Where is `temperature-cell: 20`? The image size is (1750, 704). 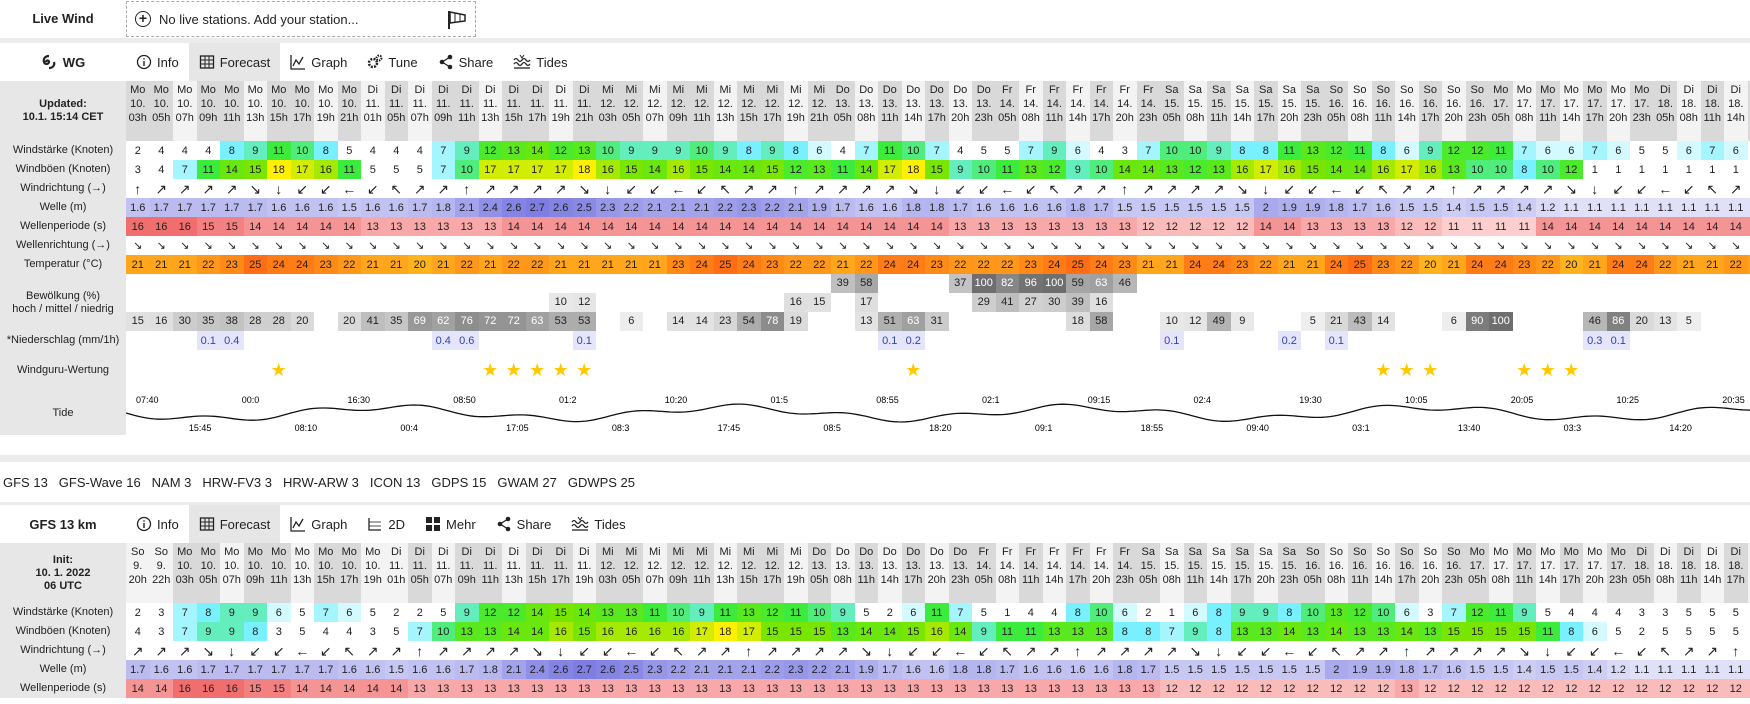 temperature-cell: 20 is located at coordinates (1430, 264).